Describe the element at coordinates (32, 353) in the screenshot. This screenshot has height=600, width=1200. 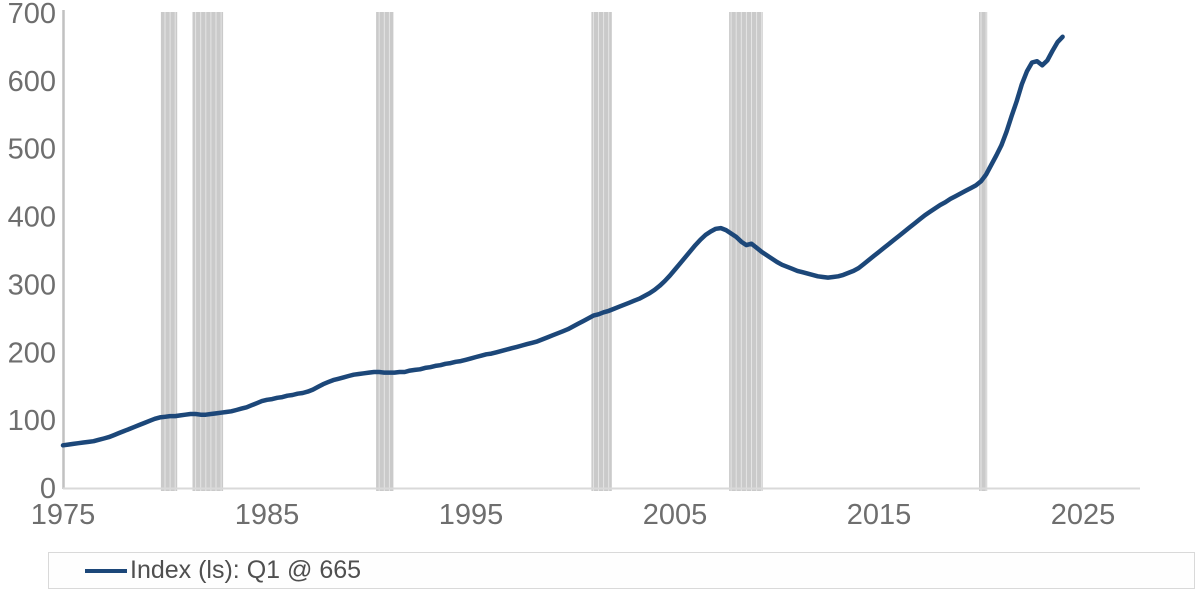
I see `y-tick-label: 200` at that location.